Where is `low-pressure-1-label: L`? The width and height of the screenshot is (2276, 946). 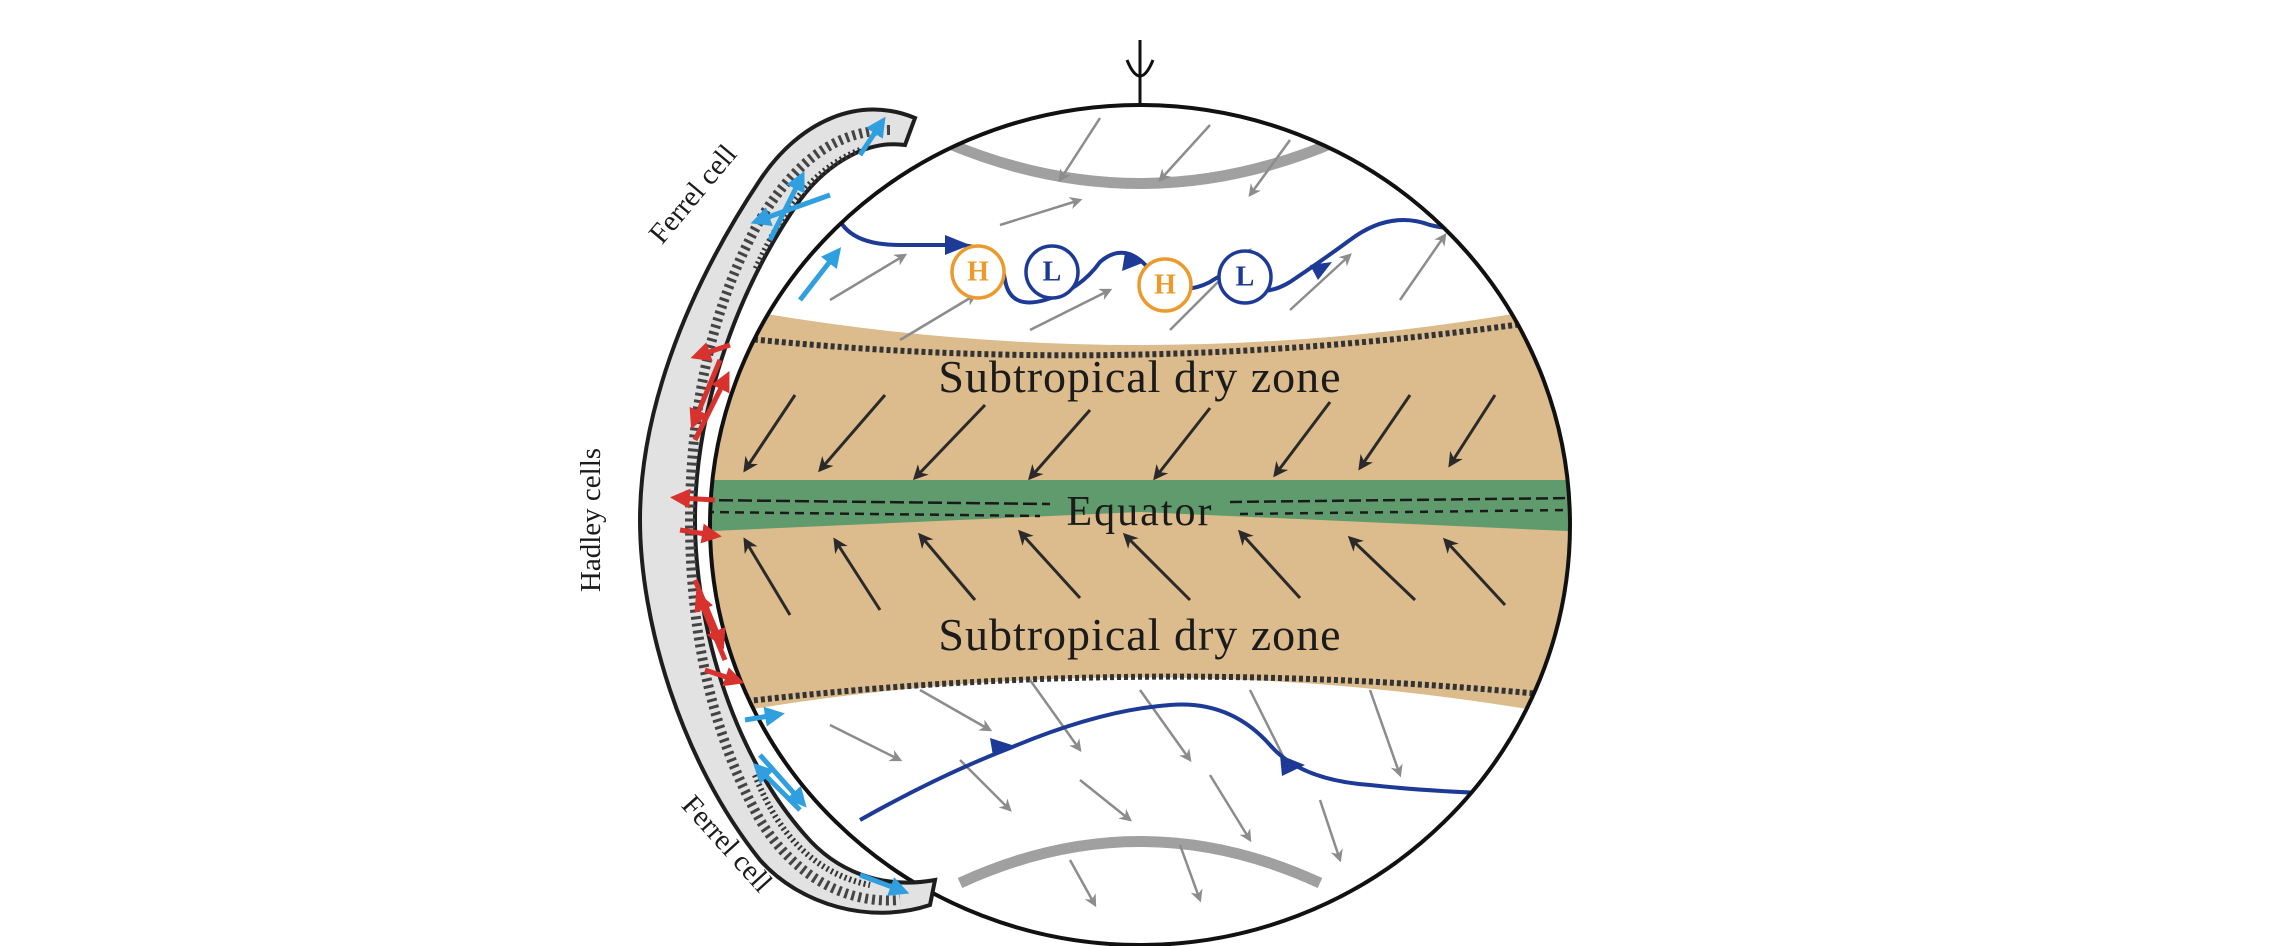
low-pressure-1-label: L is located at coordinates (1052, 272).